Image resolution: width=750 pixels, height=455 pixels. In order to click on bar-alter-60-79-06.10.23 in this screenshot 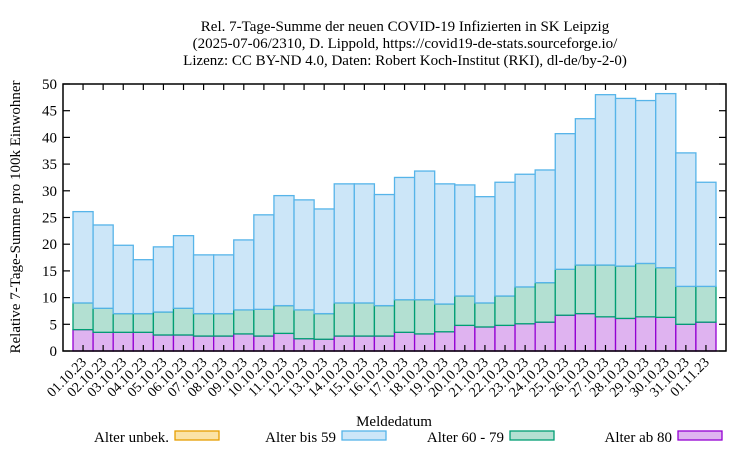, I will do `click(183, 321)`.